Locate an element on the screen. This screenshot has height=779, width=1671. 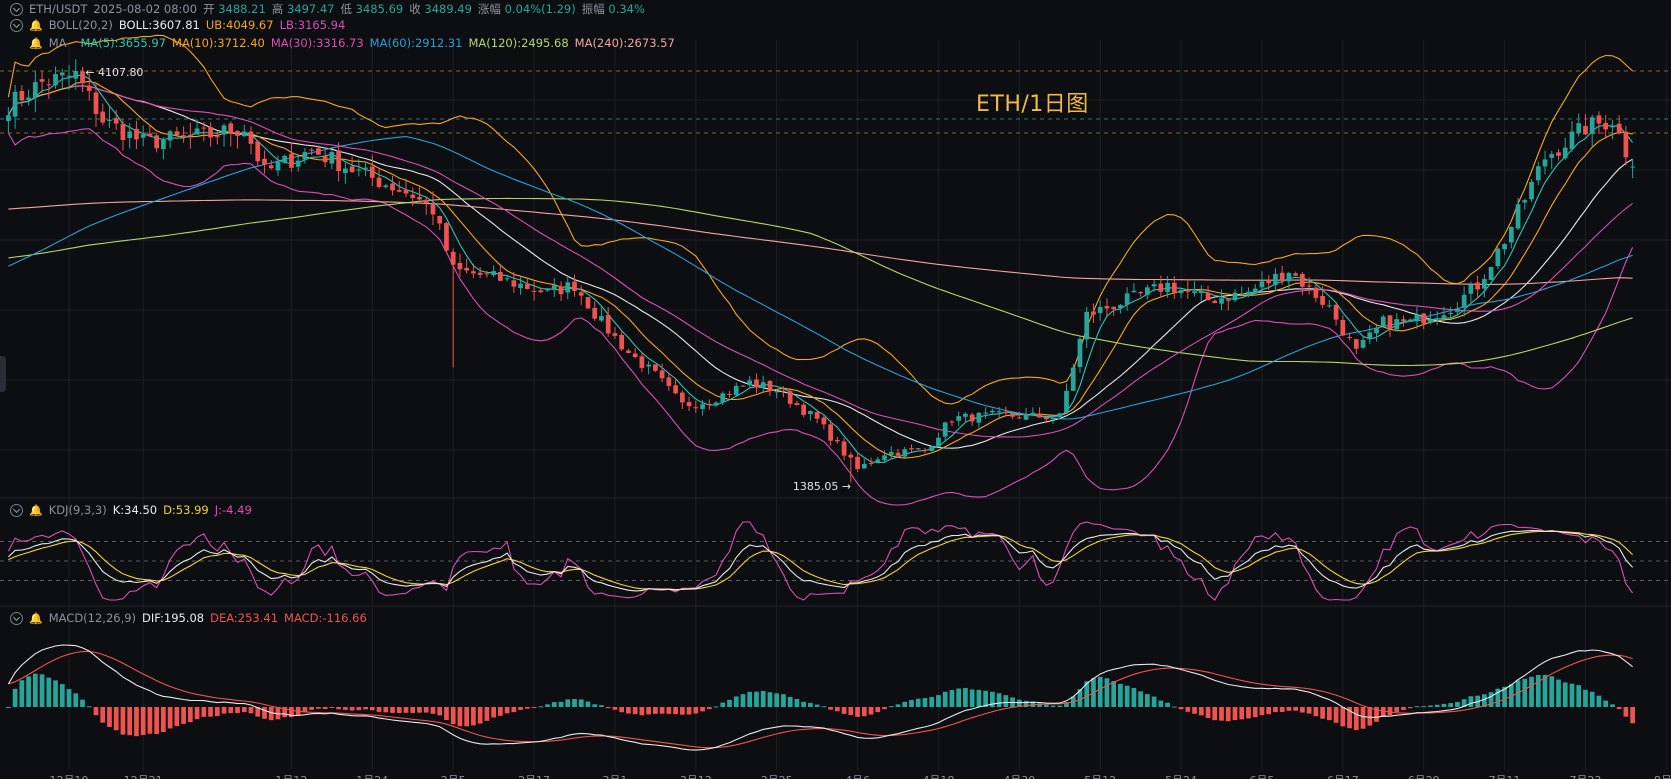
boll-ub-value: UB:4049.67 is located at coordinates (239, 25).